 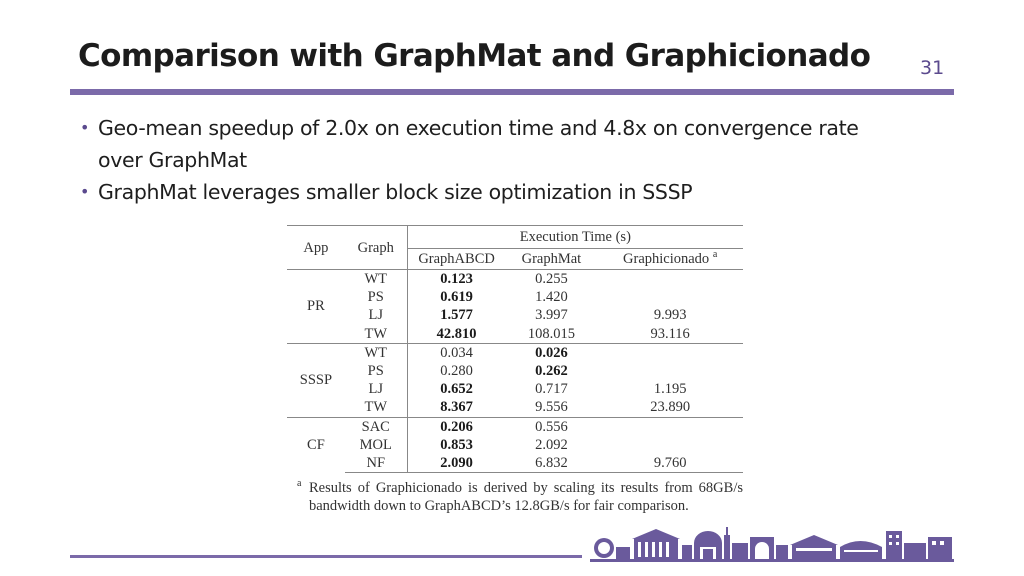 I want to click on cell-graphabcd: 8.367, so click(x=456, y=407).